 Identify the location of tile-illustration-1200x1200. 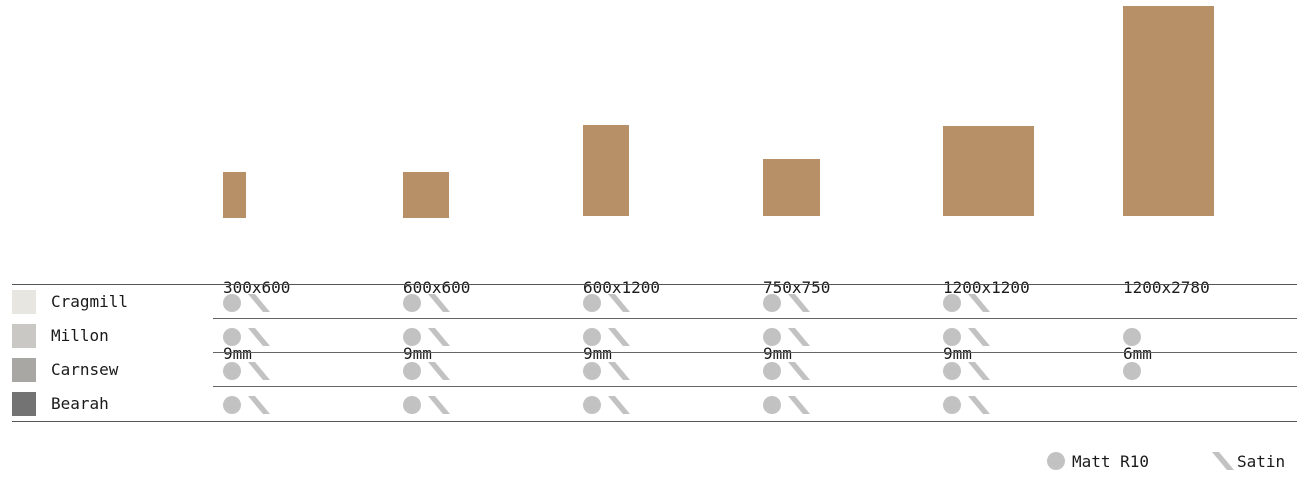
(988, 171).